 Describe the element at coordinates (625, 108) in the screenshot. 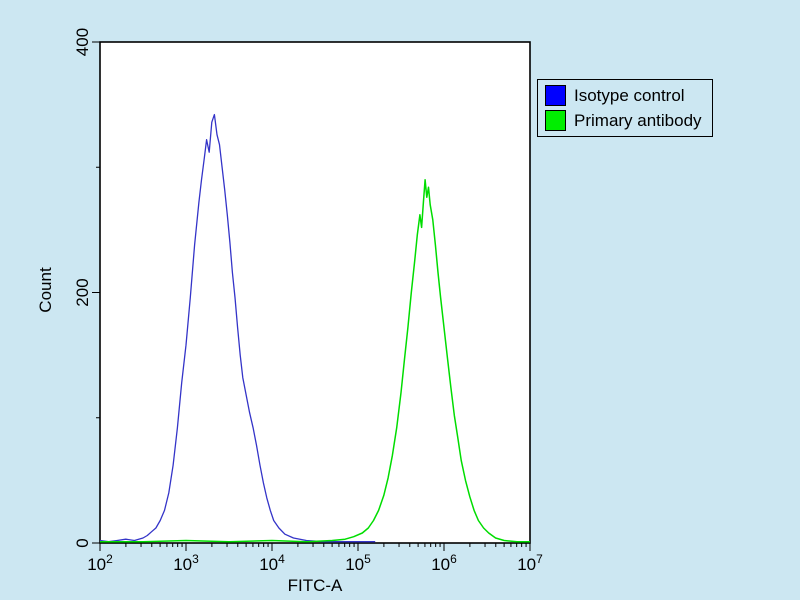

I see `legend: Isotype control Primary antibody` at that location.